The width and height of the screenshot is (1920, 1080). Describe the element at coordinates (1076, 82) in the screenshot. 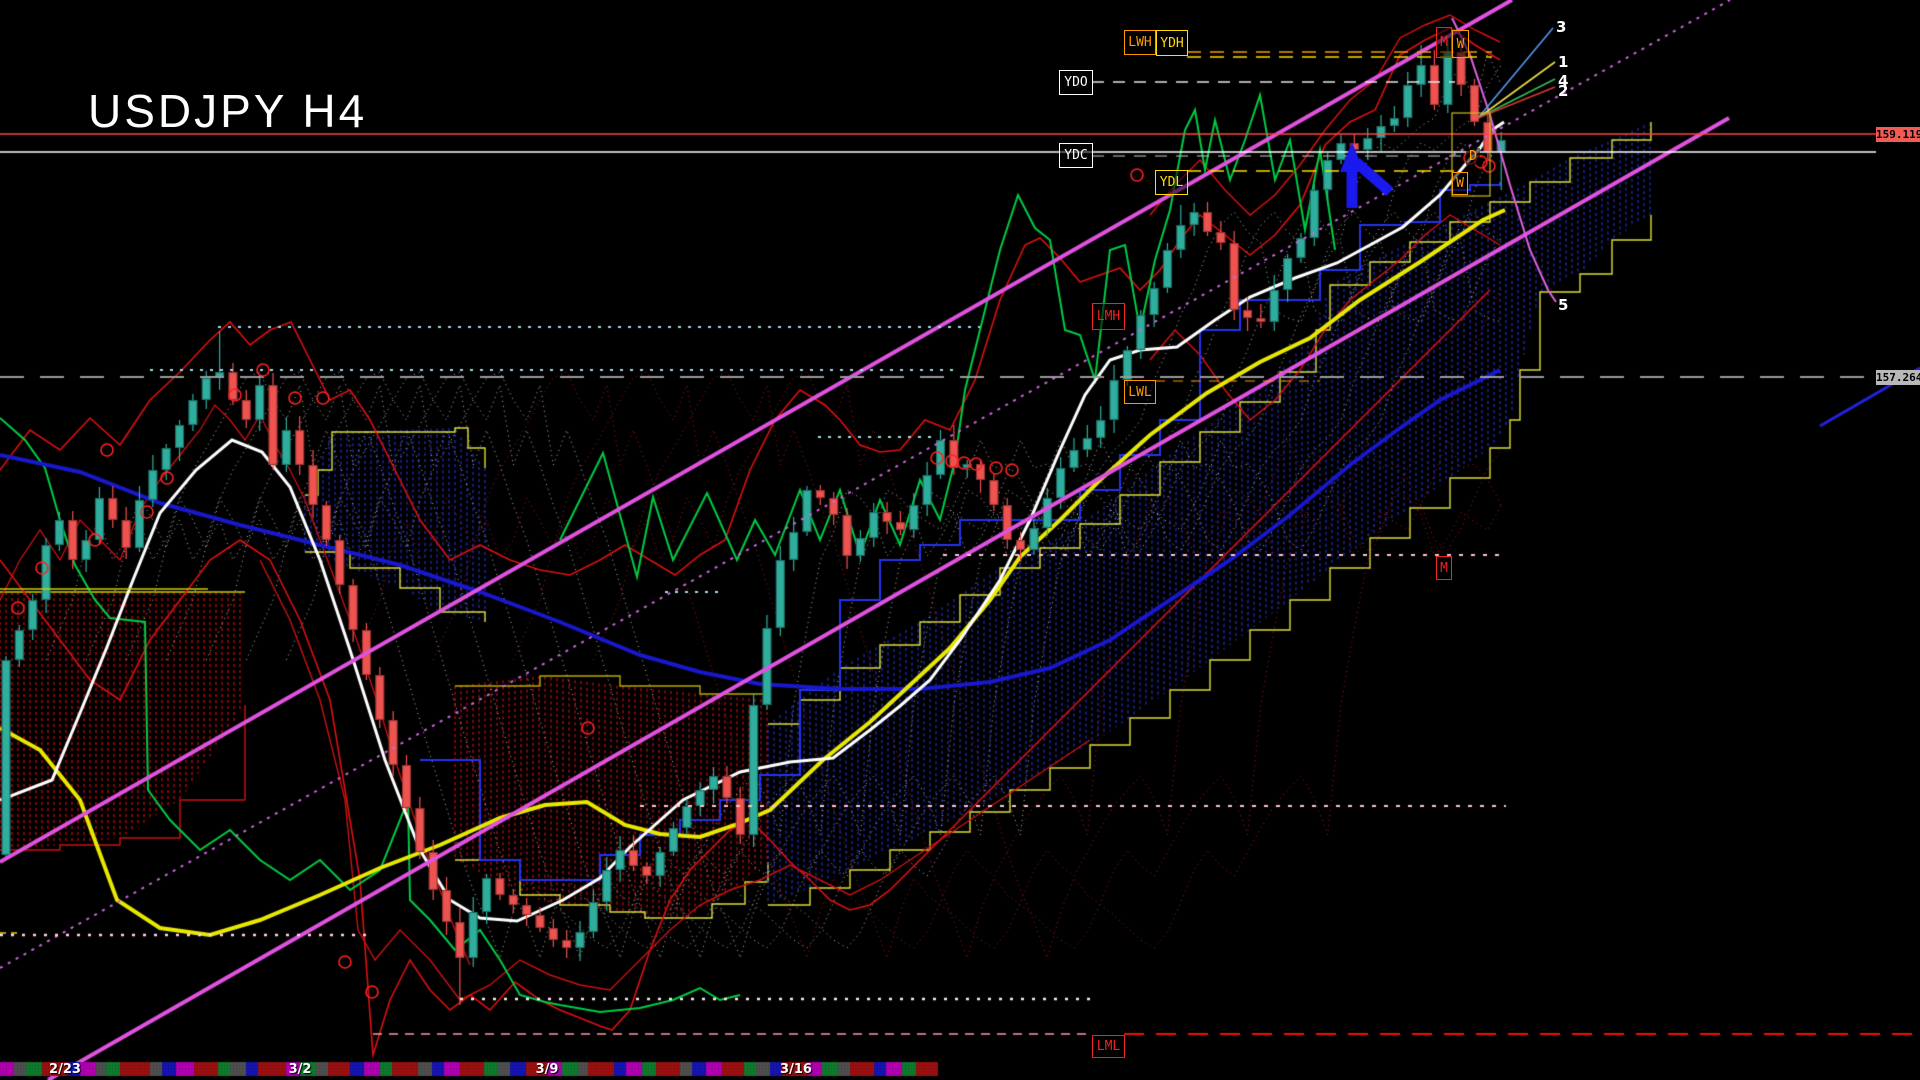

I see `level-box-ydo: YDO` at that location.